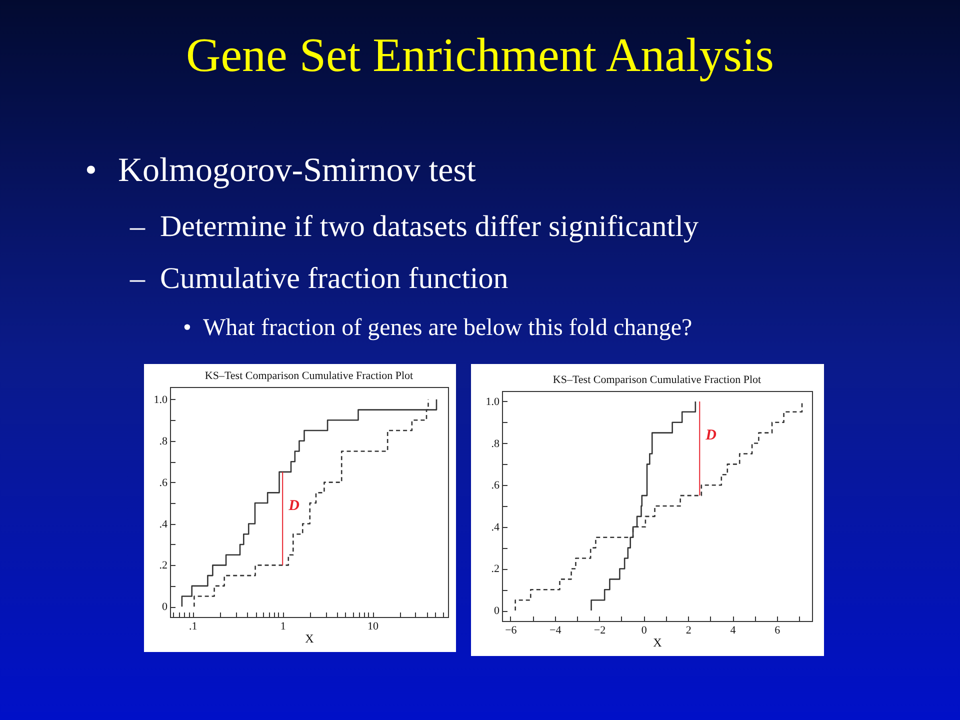  What do you see at coordinates (480, 55) in the screenshot?
I see `text: Gene Set Enrichment Analysis` at bounding box center [480, 55].